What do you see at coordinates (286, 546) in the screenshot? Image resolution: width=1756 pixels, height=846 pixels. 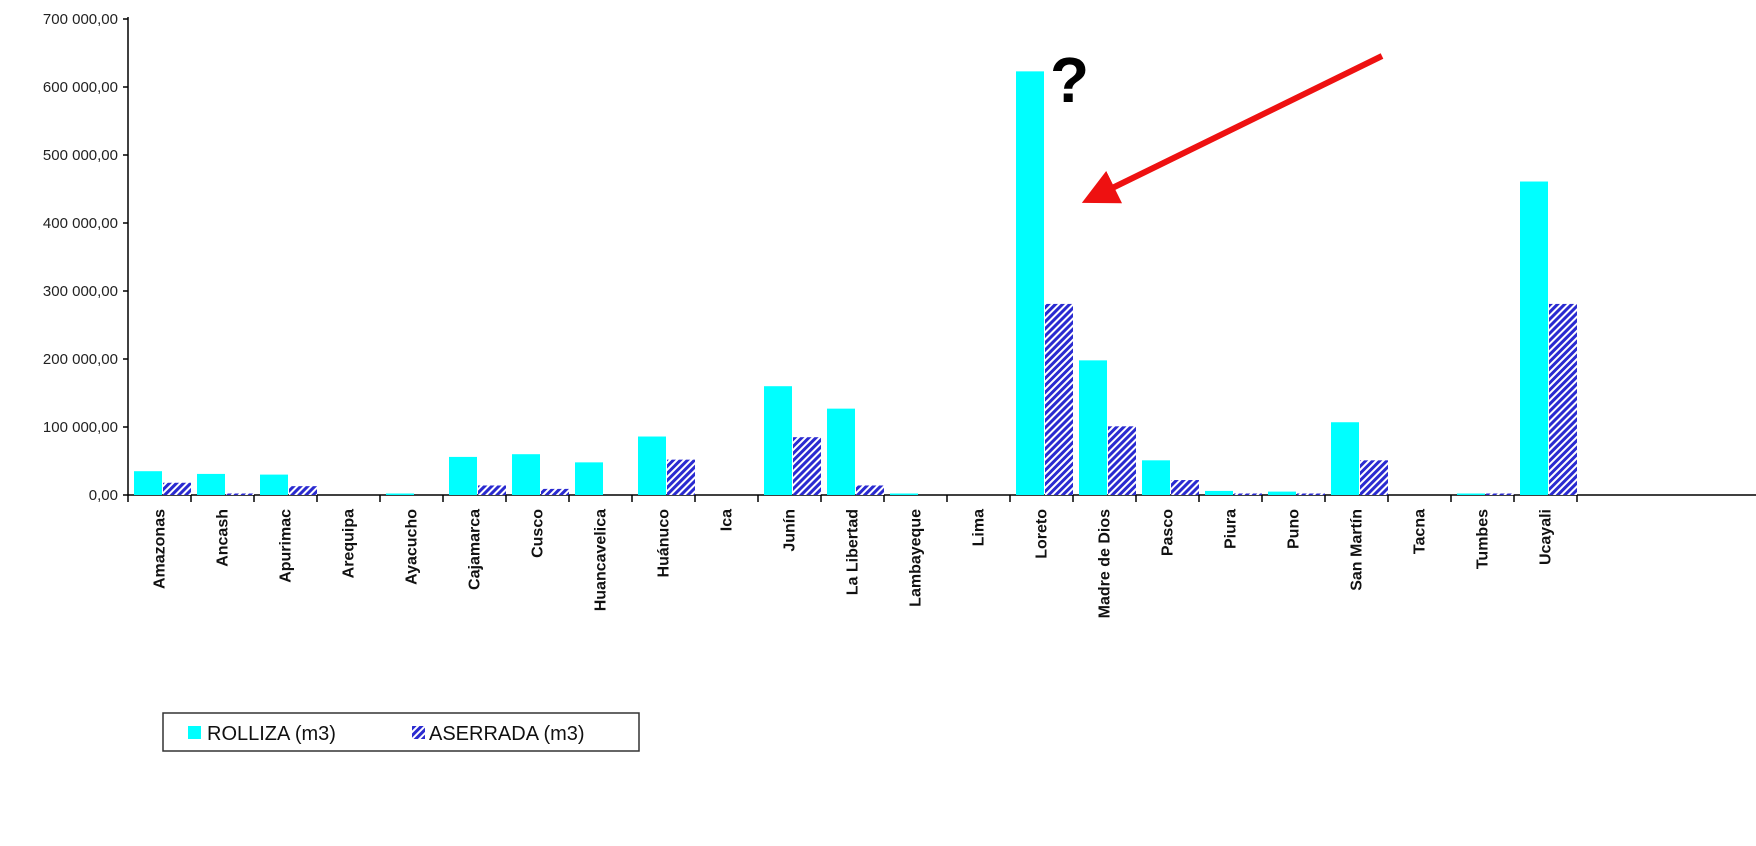 I see `x-category-label: Apurimac` at bounding box center [286, 546].